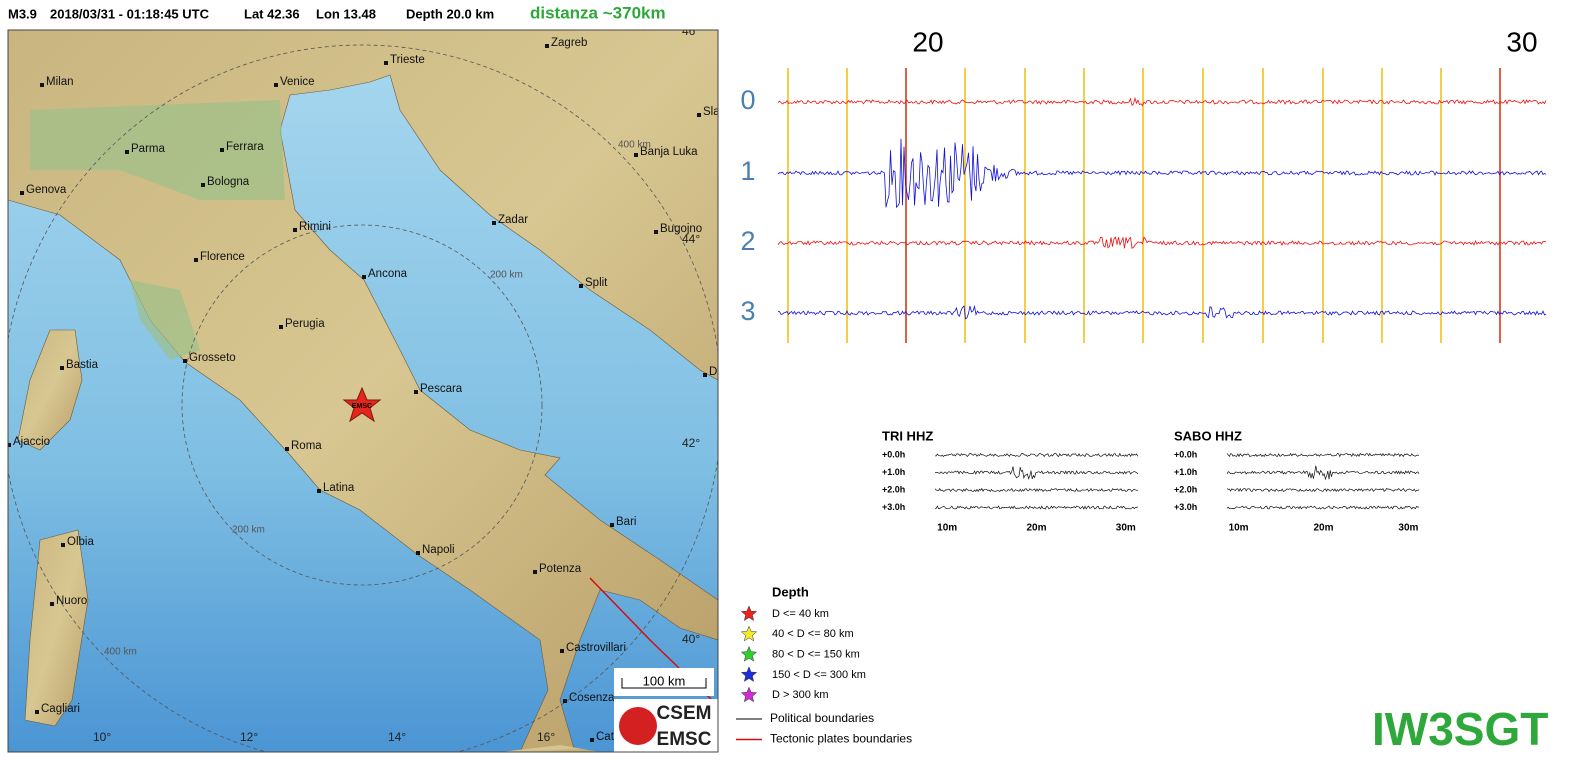 The image size is (1583, 767). Describe the element at coordinates (560, 569) in the screenshot. I see `city-label: Potenza` at that location.